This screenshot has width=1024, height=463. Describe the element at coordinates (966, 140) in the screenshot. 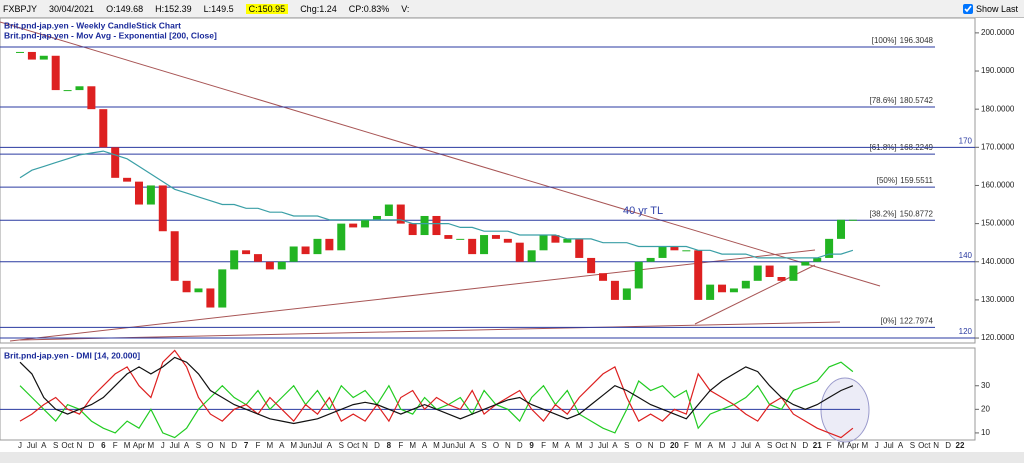

I see `level-label: 170` at that location.